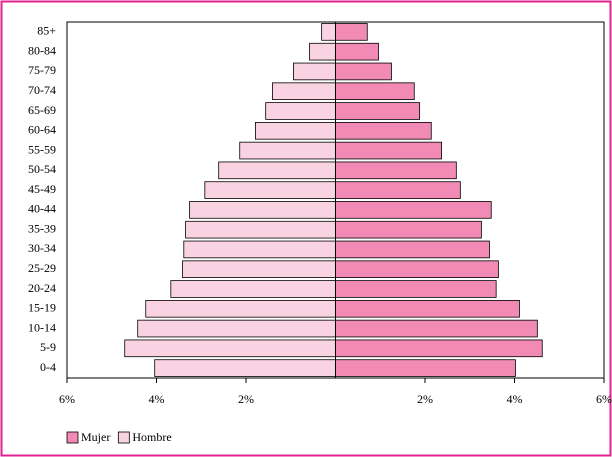  I want to click on y-tick-label: 35-39, so click(42, 228).